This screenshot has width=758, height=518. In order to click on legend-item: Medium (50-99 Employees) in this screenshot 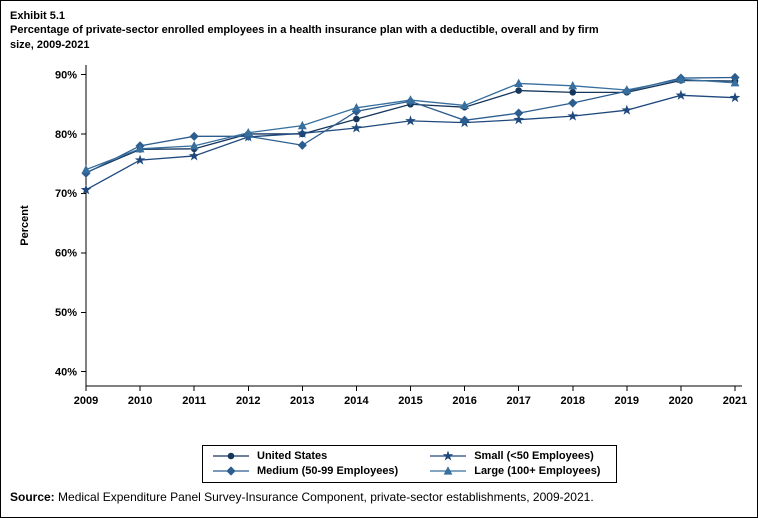, I will do `click(304, 471)`.